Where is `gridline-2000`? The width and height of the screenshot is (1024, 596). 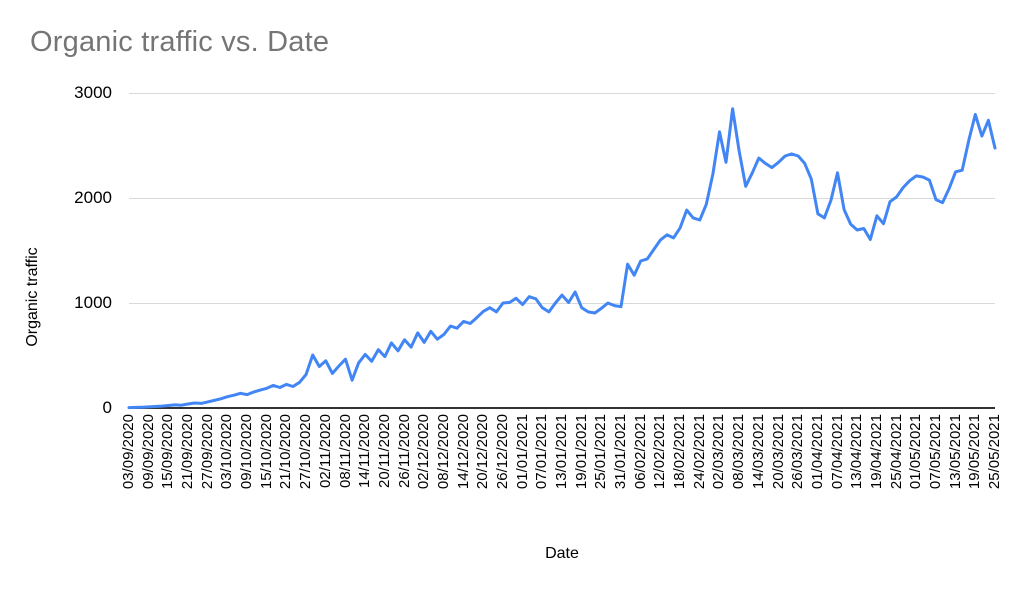
gridline-2000 is located at coordinates (562, 198).